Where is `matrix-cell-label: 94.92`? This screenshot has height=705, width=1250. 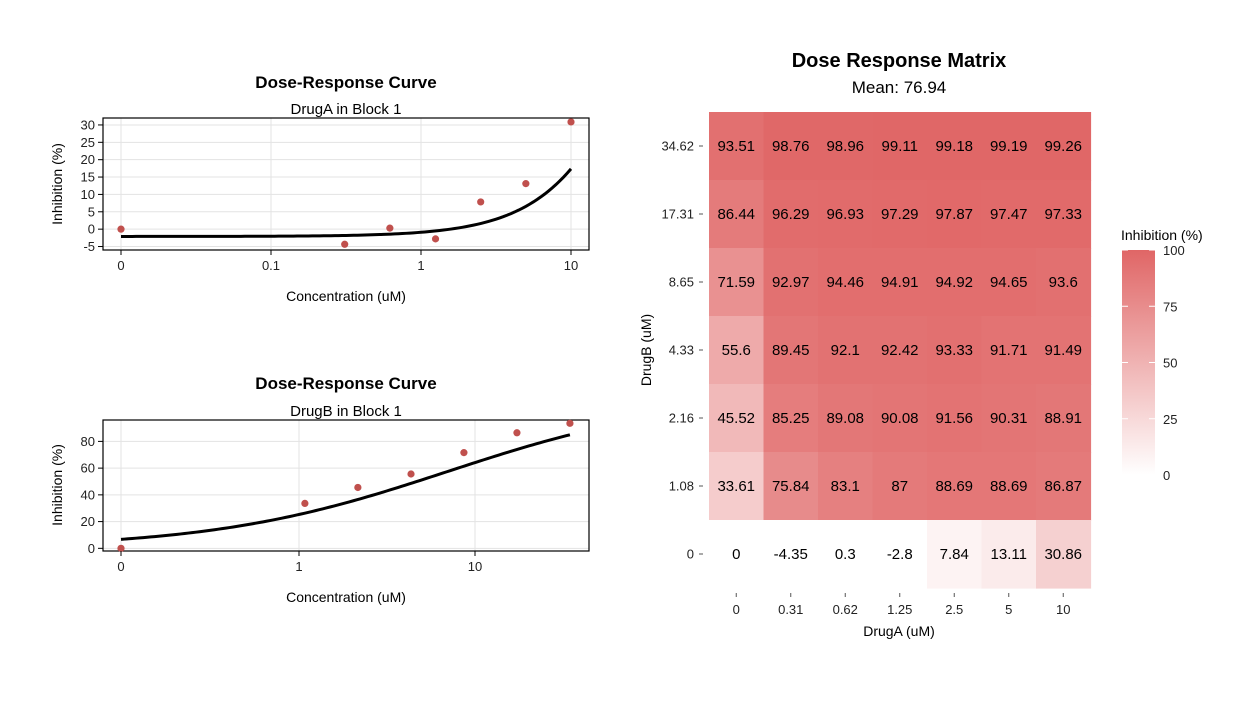
matrix-cell-label: 94.92 is located at coordinates (954, 282).